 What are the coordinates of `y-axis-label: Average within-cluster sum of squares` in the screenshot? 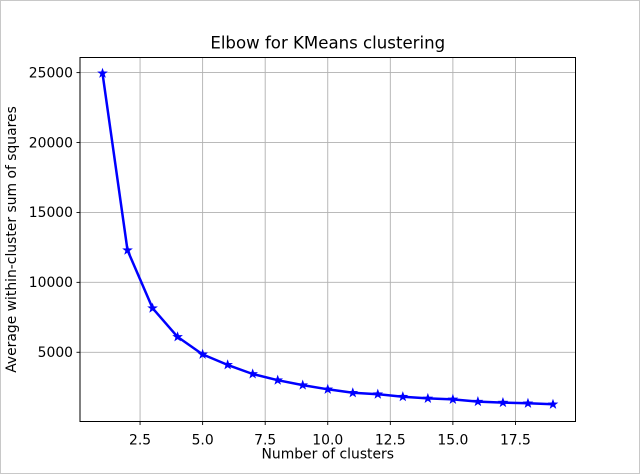 It's located at (12, 239).